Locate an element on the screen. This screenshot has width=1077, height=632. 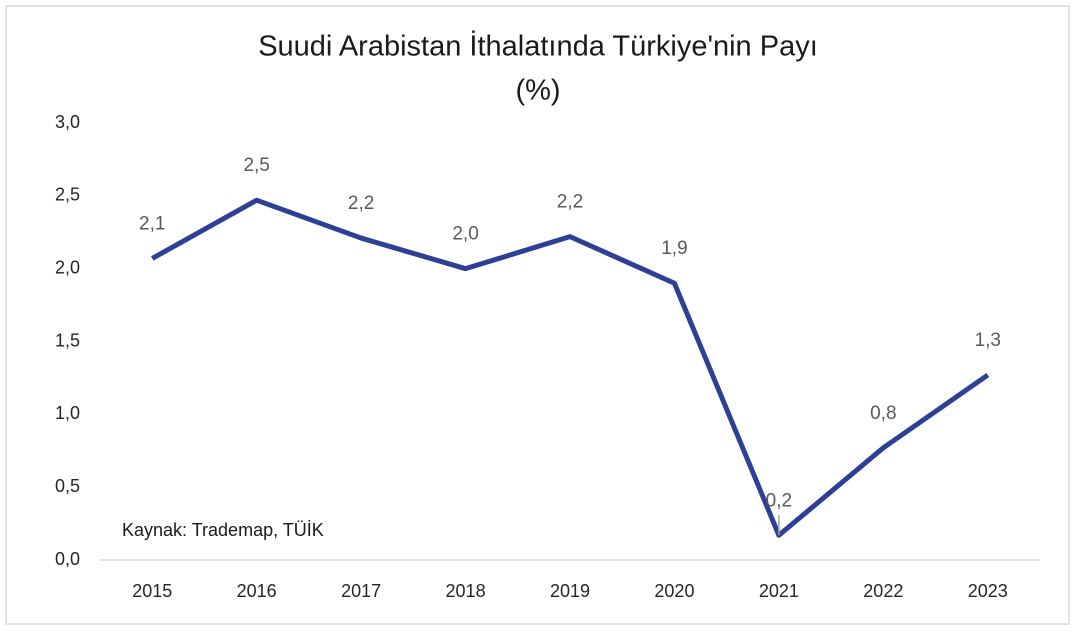
x-tick-label: 2018 is located at coordinates (466, 591).